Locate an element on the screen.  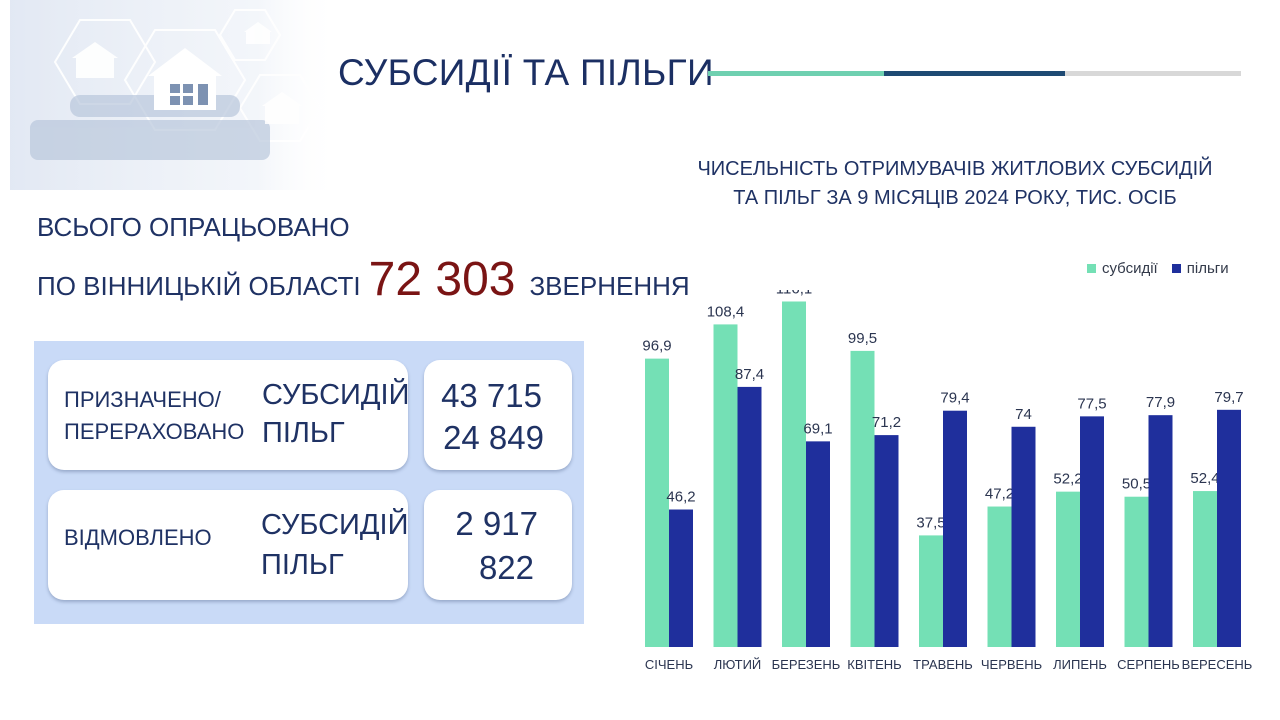
data-label-subsidies-7: 50,5 is located at coordinates (1136, 484).